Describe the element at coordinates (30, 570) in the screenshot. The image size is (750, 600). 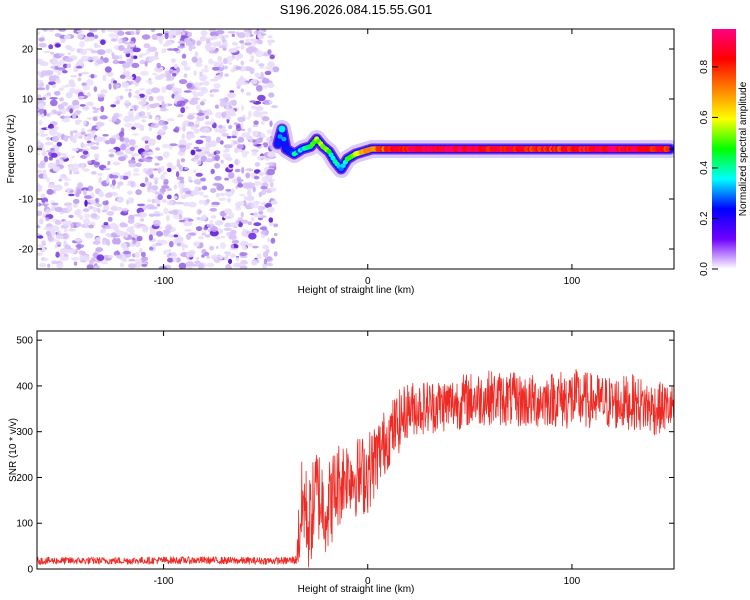
I see `y-tick-label: 0` at that location.